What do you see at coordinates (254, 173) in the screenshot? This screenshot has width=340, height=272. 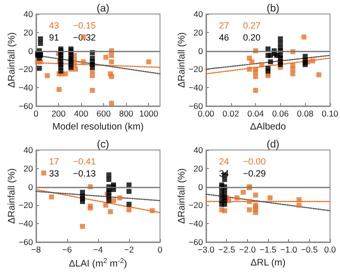 I see `annotation: −0.29` at bounding box center [254, 173].